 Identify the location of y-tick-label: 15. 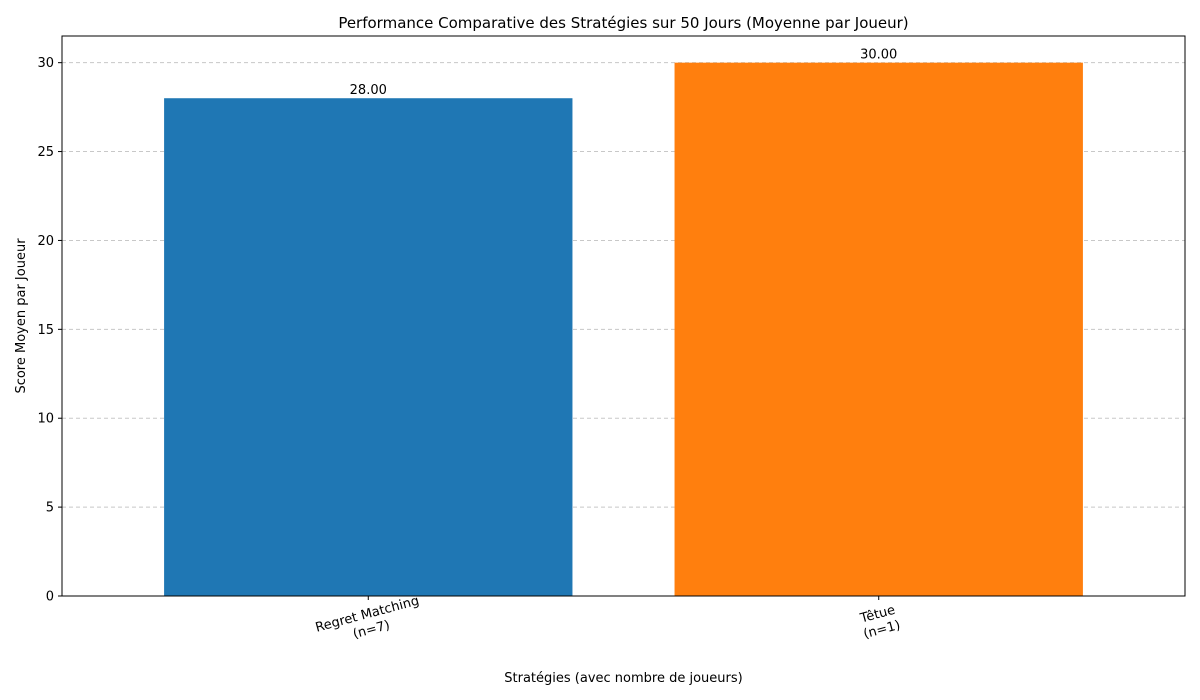
(45, 330).